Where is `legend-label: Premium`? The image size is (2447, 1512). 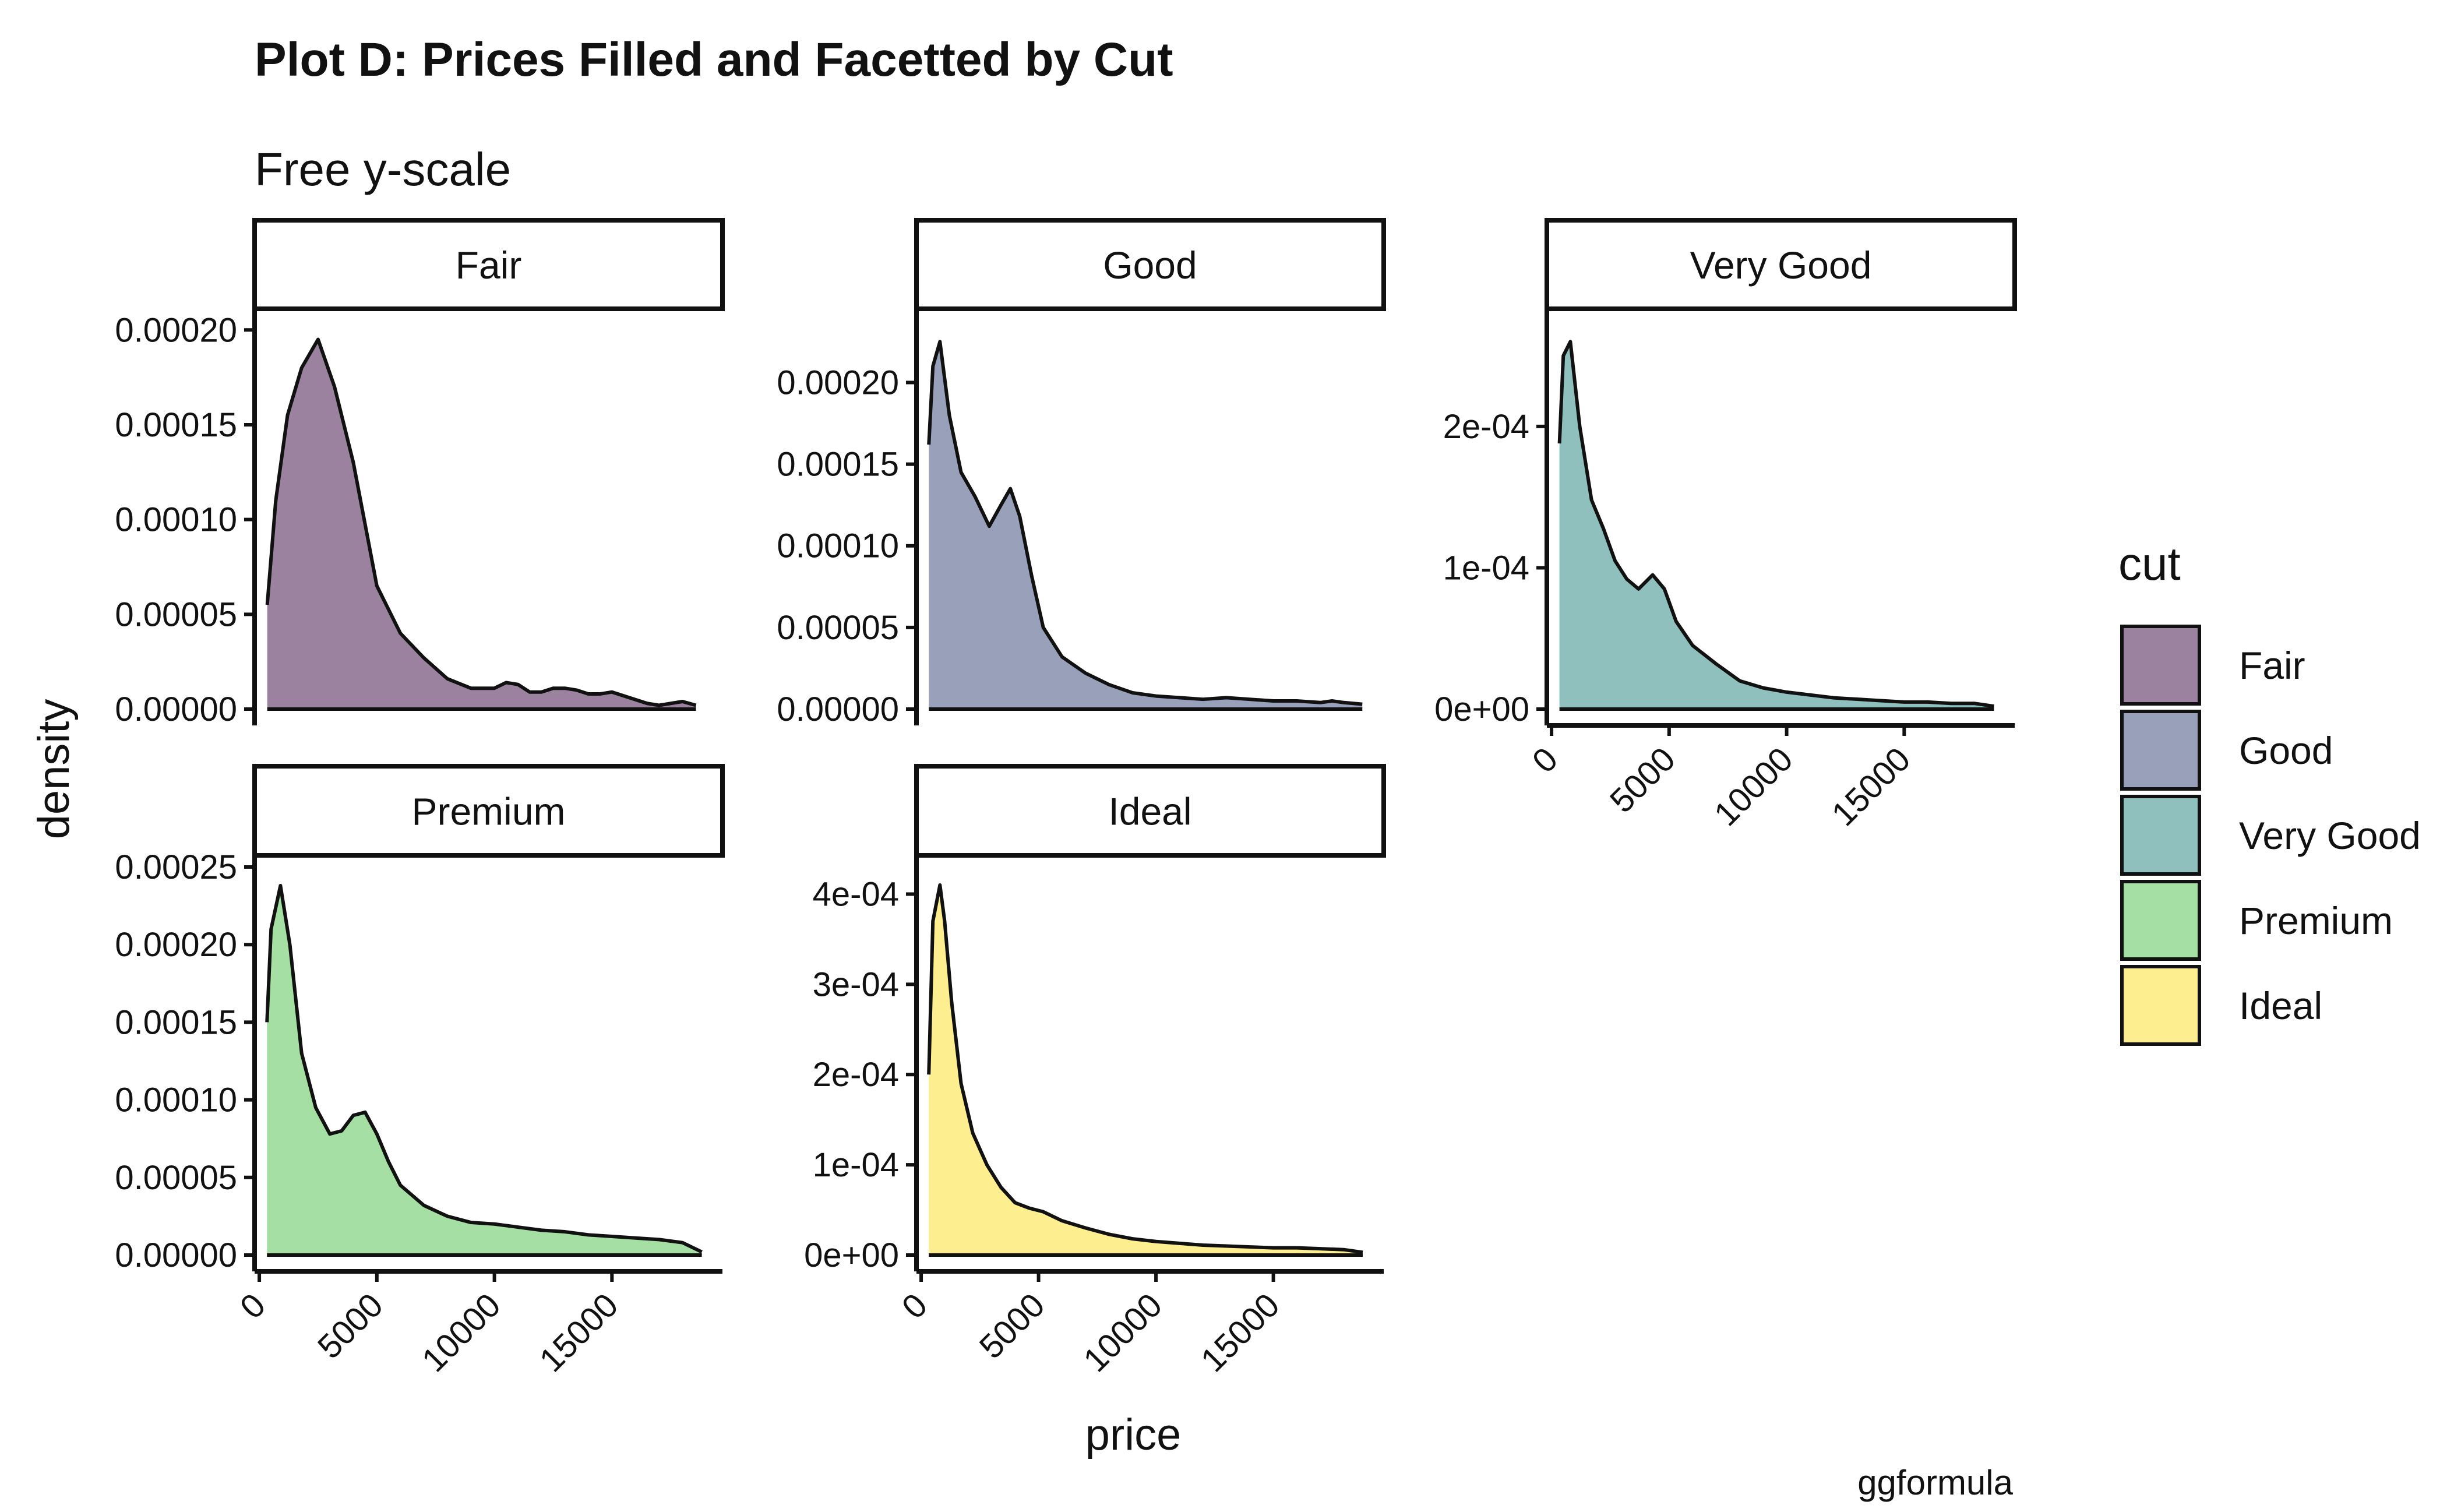
legend-label: Premium is located at coordinates (2316, 920).